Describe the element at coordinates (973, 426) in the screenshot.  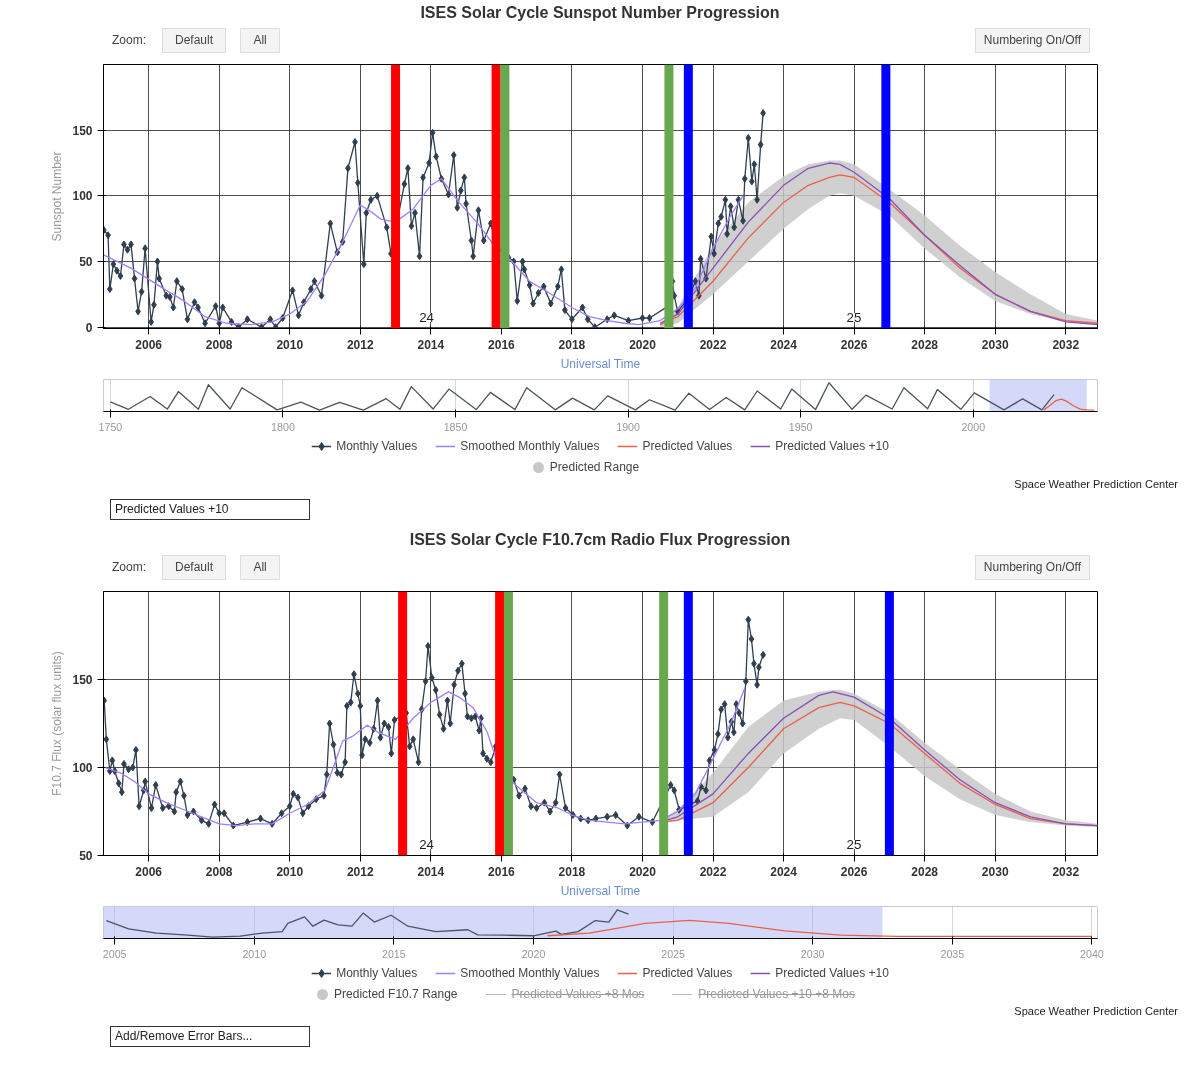
I see `x-tick-label: 2000` at that location.